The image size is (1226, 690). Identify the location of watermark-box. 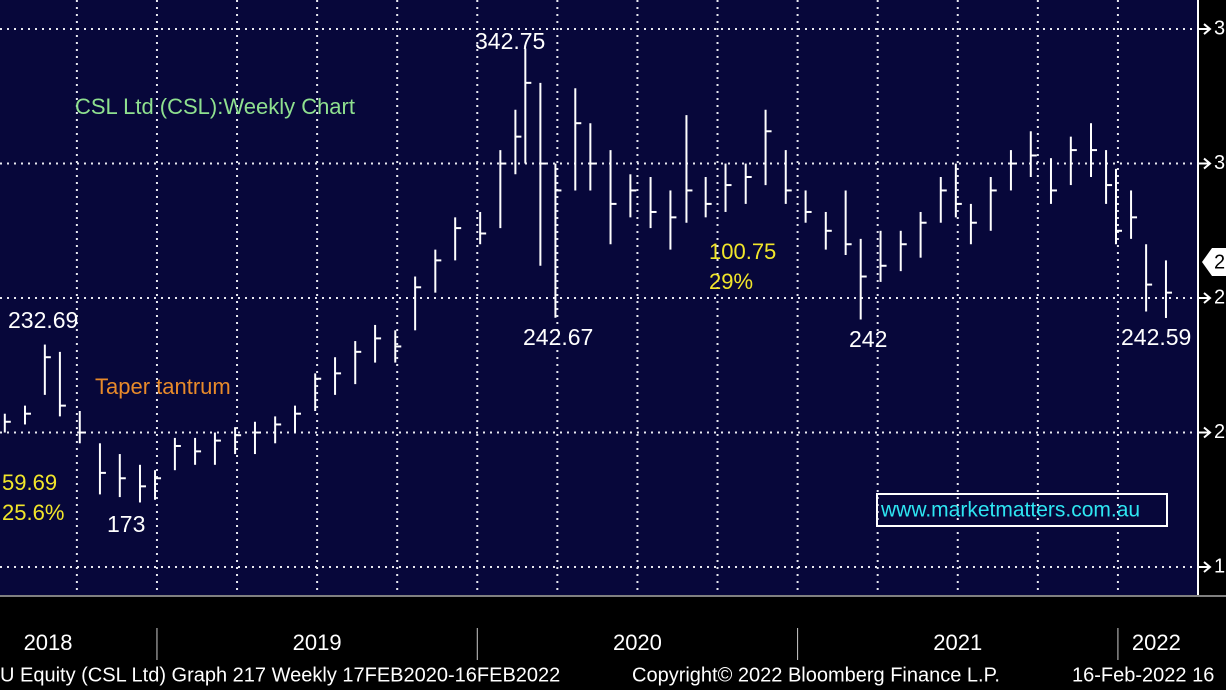
(1022, 510).